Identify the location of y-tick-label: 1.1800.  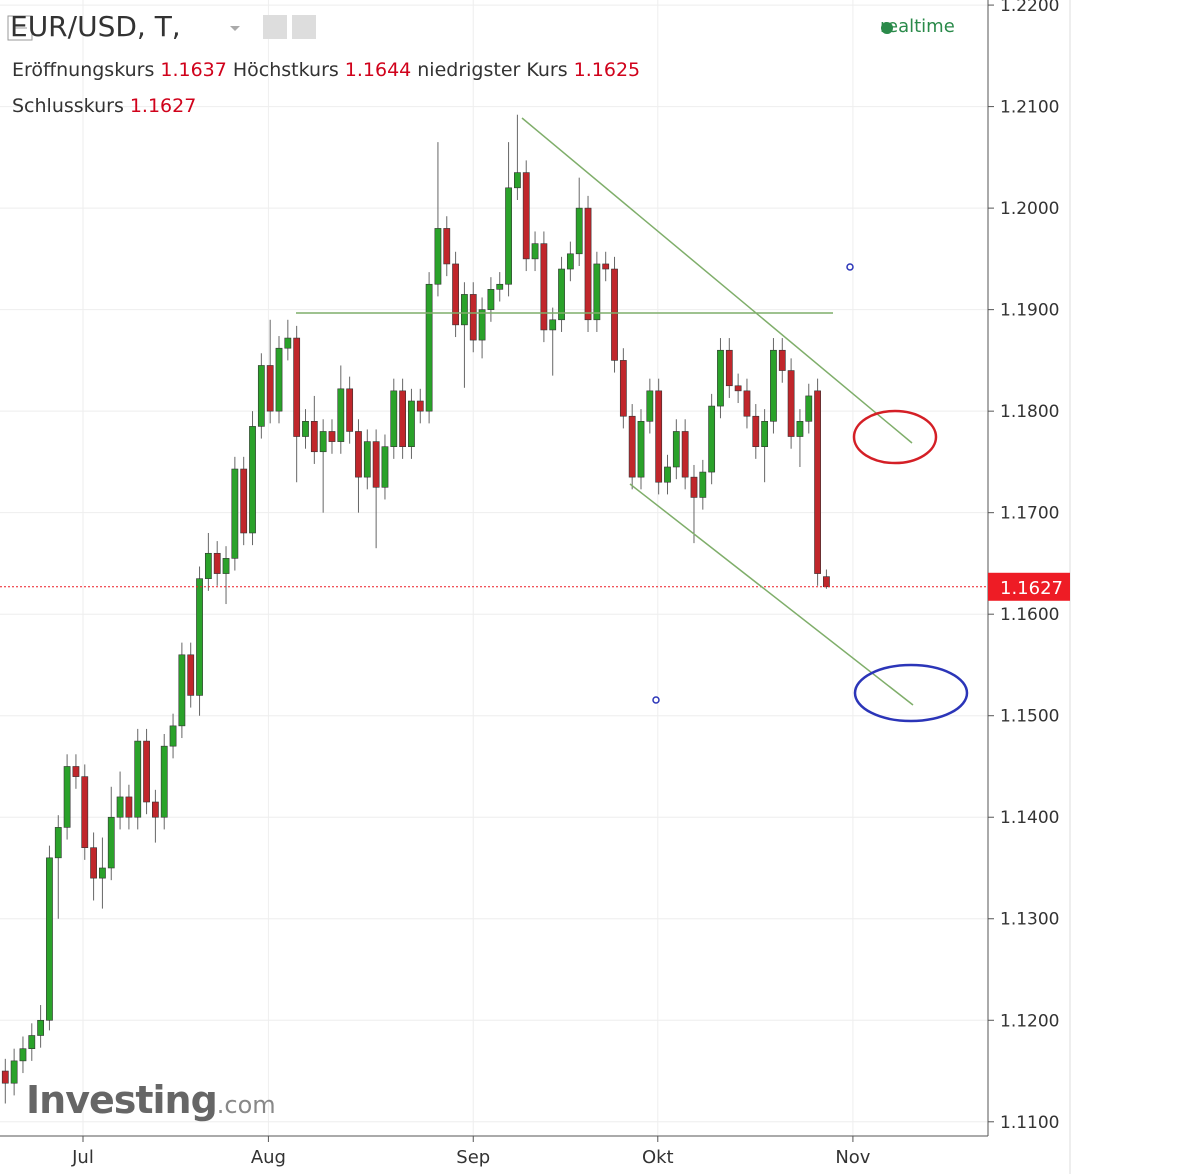
(1029, 412).